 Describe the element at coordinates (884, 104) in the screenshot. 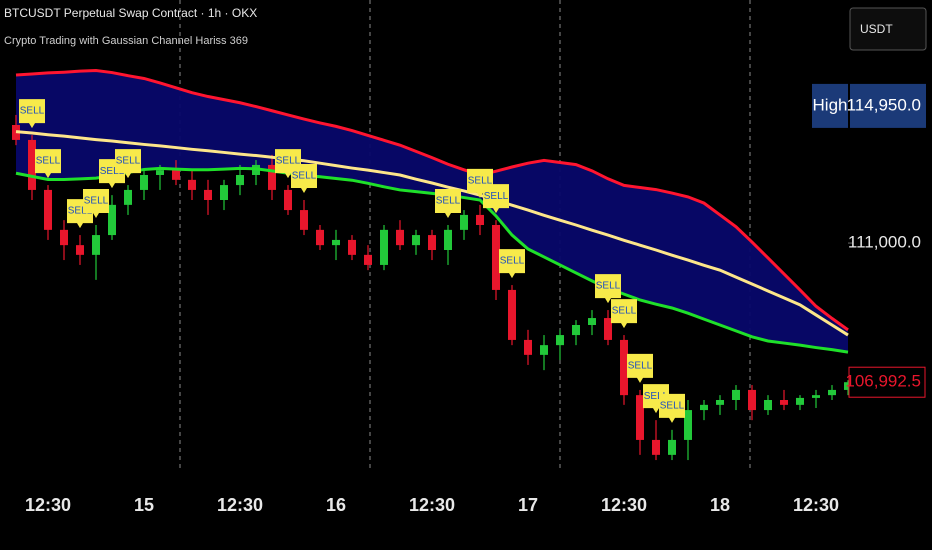

I see `high-value: 114,950.0` at that location.